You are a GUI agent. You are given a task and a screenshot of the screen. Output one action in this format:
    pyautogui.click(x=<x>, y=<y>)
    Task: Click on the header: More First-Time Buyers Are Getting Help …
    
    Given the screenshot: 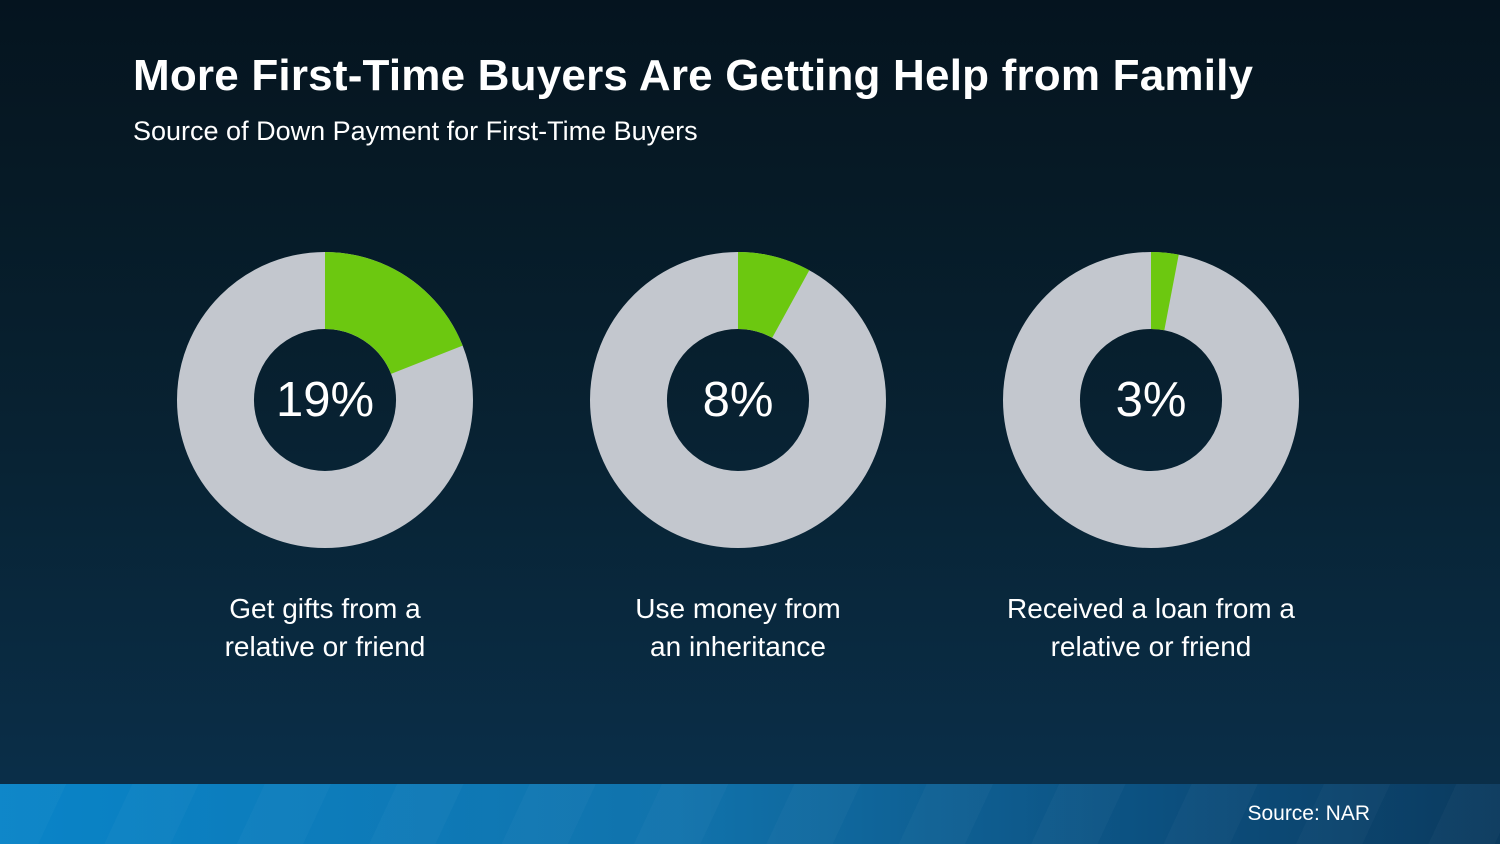 What is the action you would take?
    pyautogui.click(x=693, y=99)
    